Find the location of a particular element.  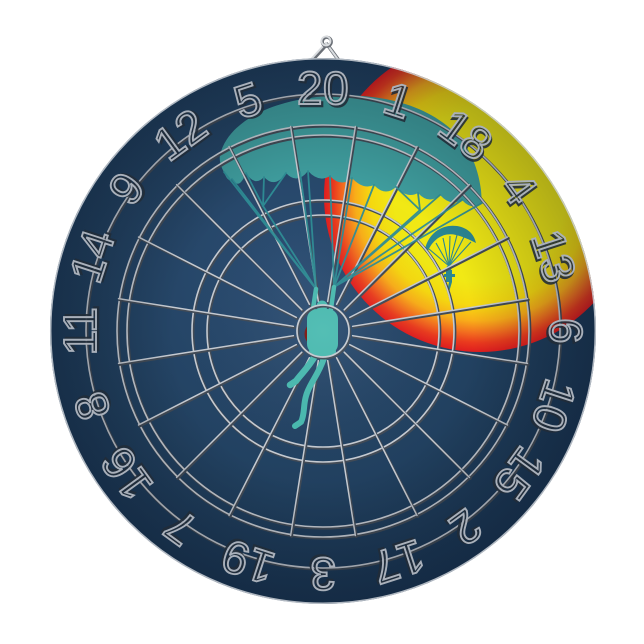

sector-number: 66 is located at coordinates (565, 332).